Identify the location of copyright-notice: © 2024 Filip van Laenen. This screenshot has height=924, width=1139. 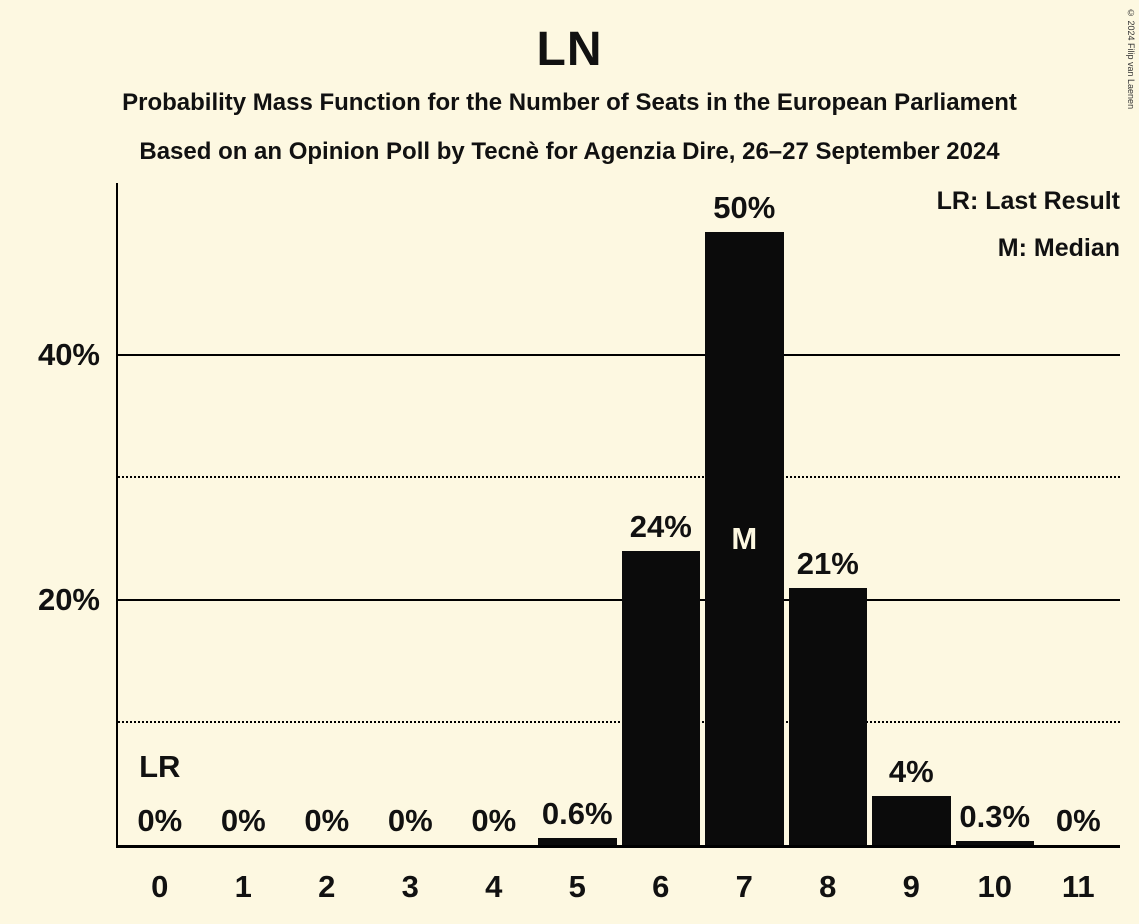
(1131, 59).